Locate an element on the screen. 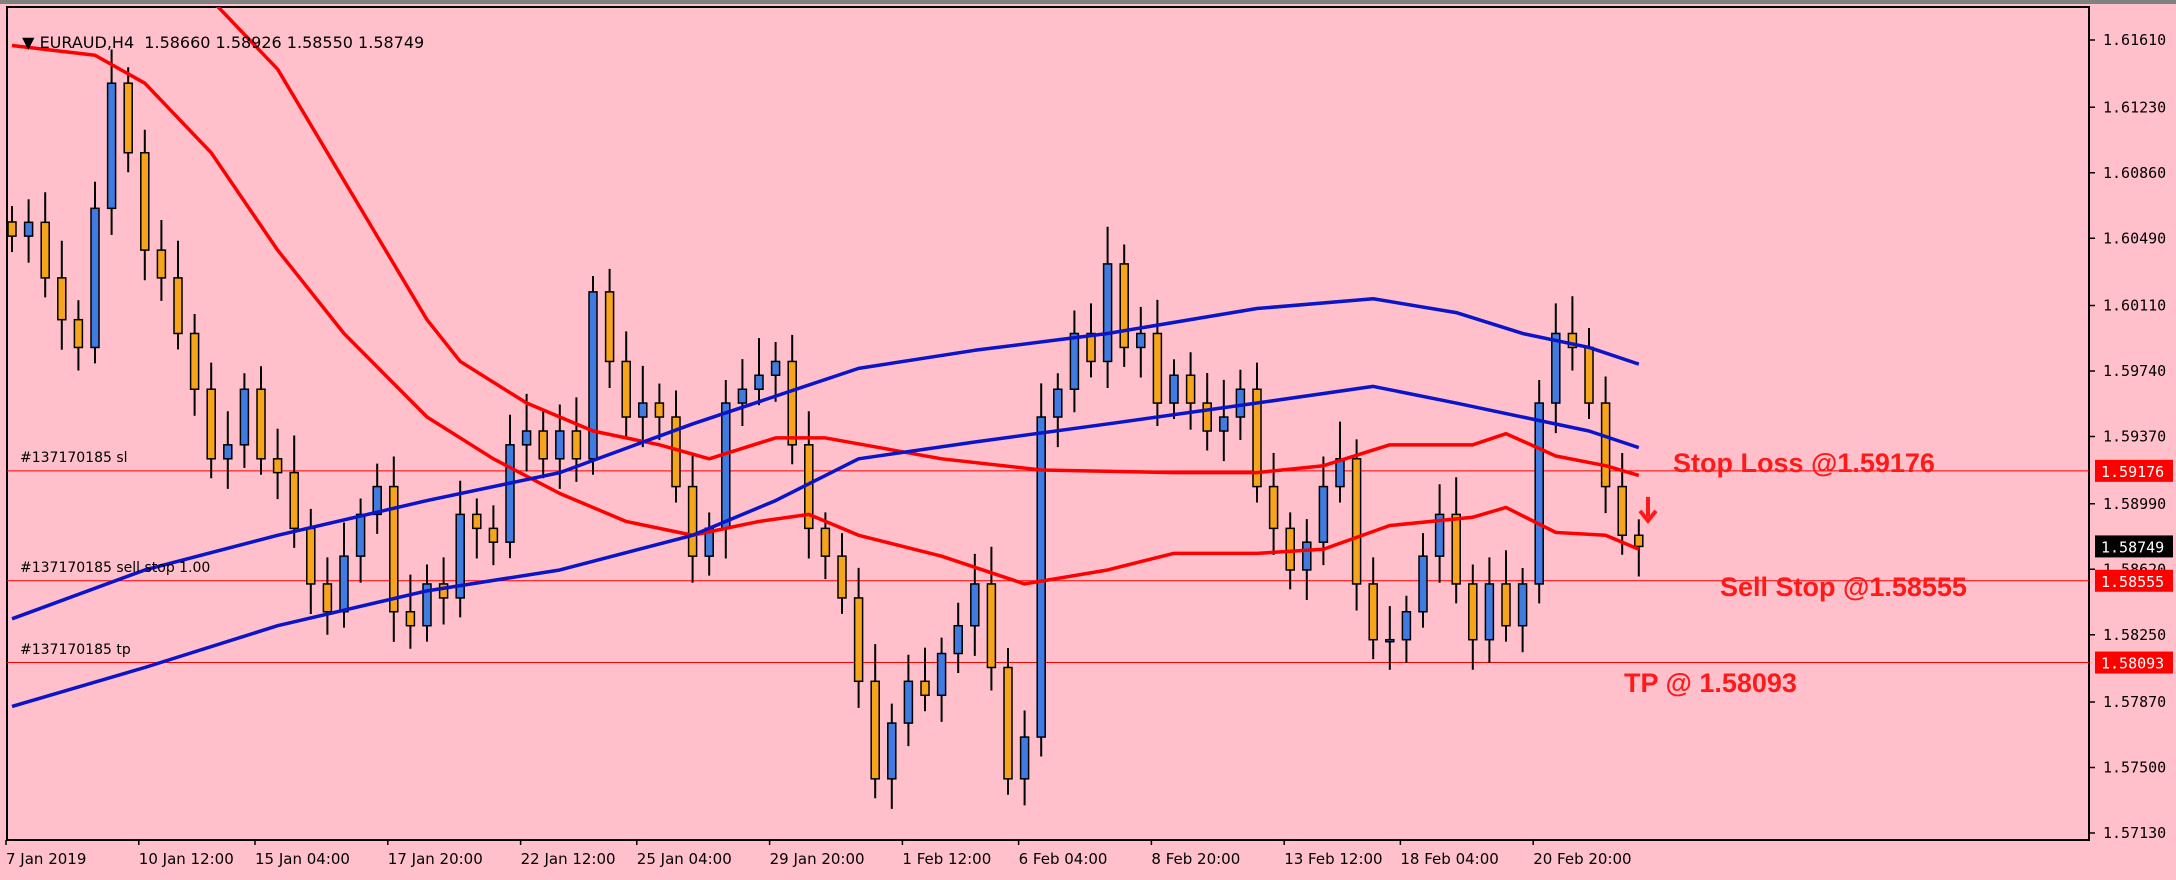  x-tick-label: 7 Jan 2019 is located at coordinates (46, 859).